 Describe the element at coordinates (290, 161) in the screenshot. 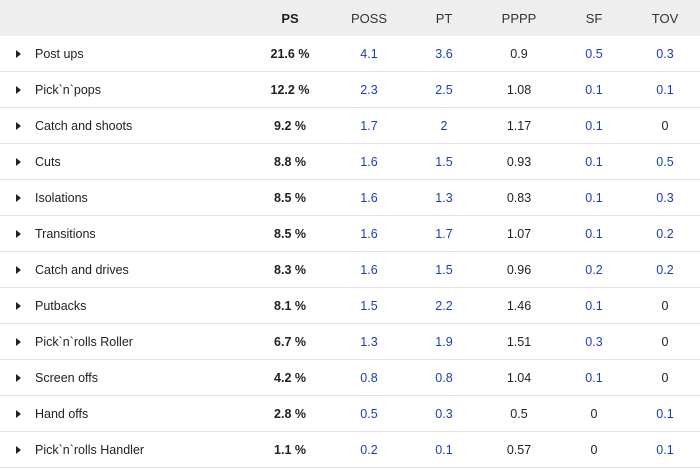

I see `ps-value: 8.8 %` at that location.